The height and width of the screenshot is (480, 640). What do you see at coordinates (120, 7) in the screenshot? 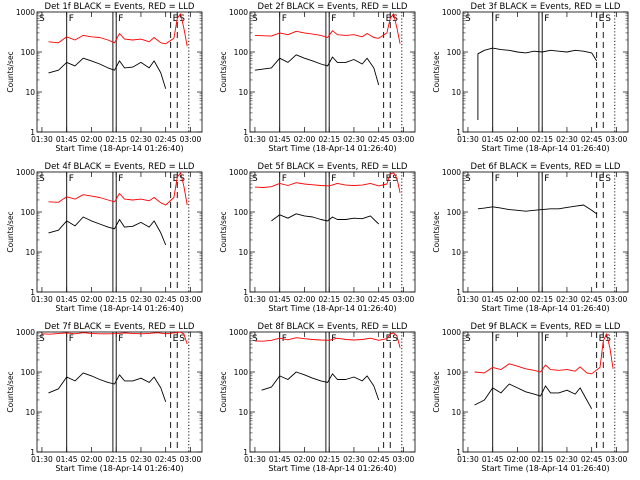
I see `panel-title: Det 1f BLACK = Events, RED = LLD` at bounding box center [120, 7].